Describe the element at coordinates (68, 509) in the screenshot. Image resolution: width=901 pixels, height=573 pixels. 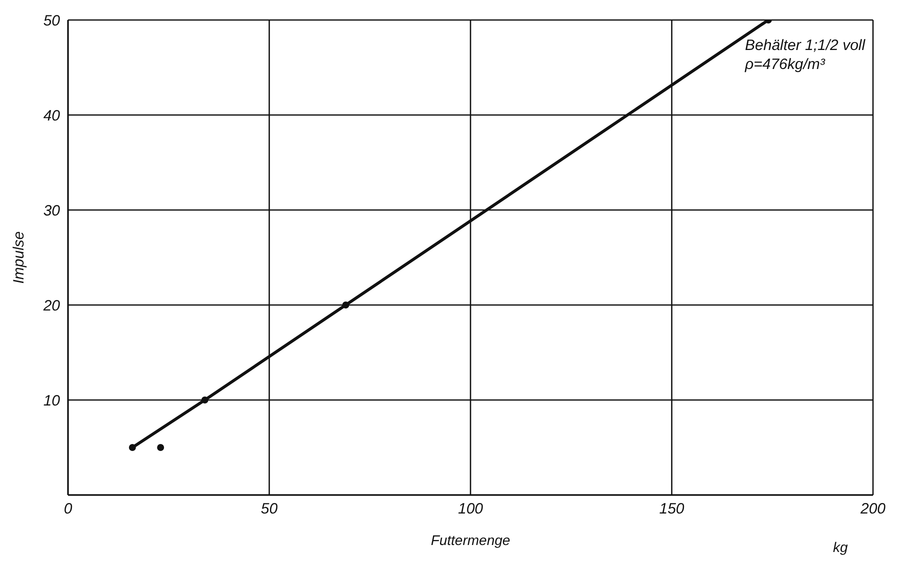
I see `x-tick-label: 0` at that location.